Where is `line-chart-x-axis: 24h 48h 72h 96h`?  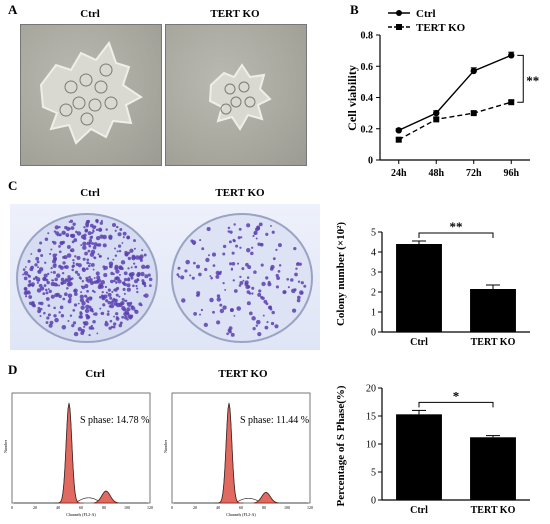
line-chart-x-axis: 24h 48h 72h 96h is located at coordinates (455, 169).